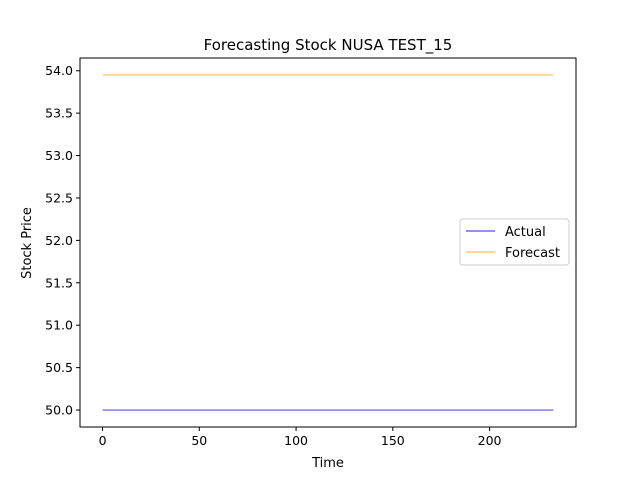  Describe the element at coordinates (59, 325) in the screenshot. I see `y-tick-label: 51.0` at that location.